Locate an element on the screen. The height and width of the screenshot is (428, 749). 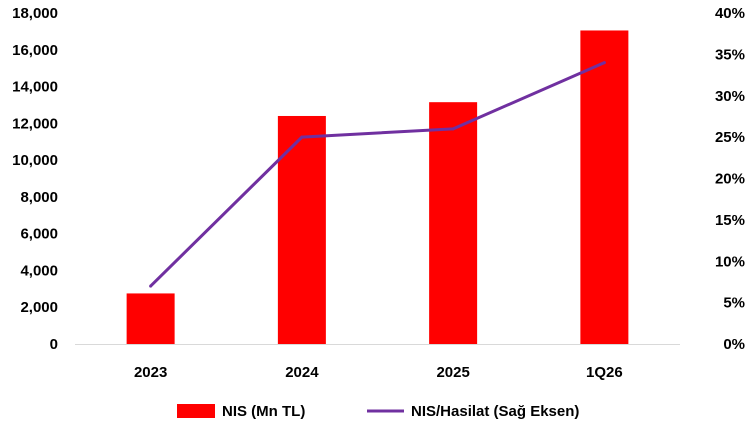
right-tick-label: 20% is located at coordinates (730, 179).